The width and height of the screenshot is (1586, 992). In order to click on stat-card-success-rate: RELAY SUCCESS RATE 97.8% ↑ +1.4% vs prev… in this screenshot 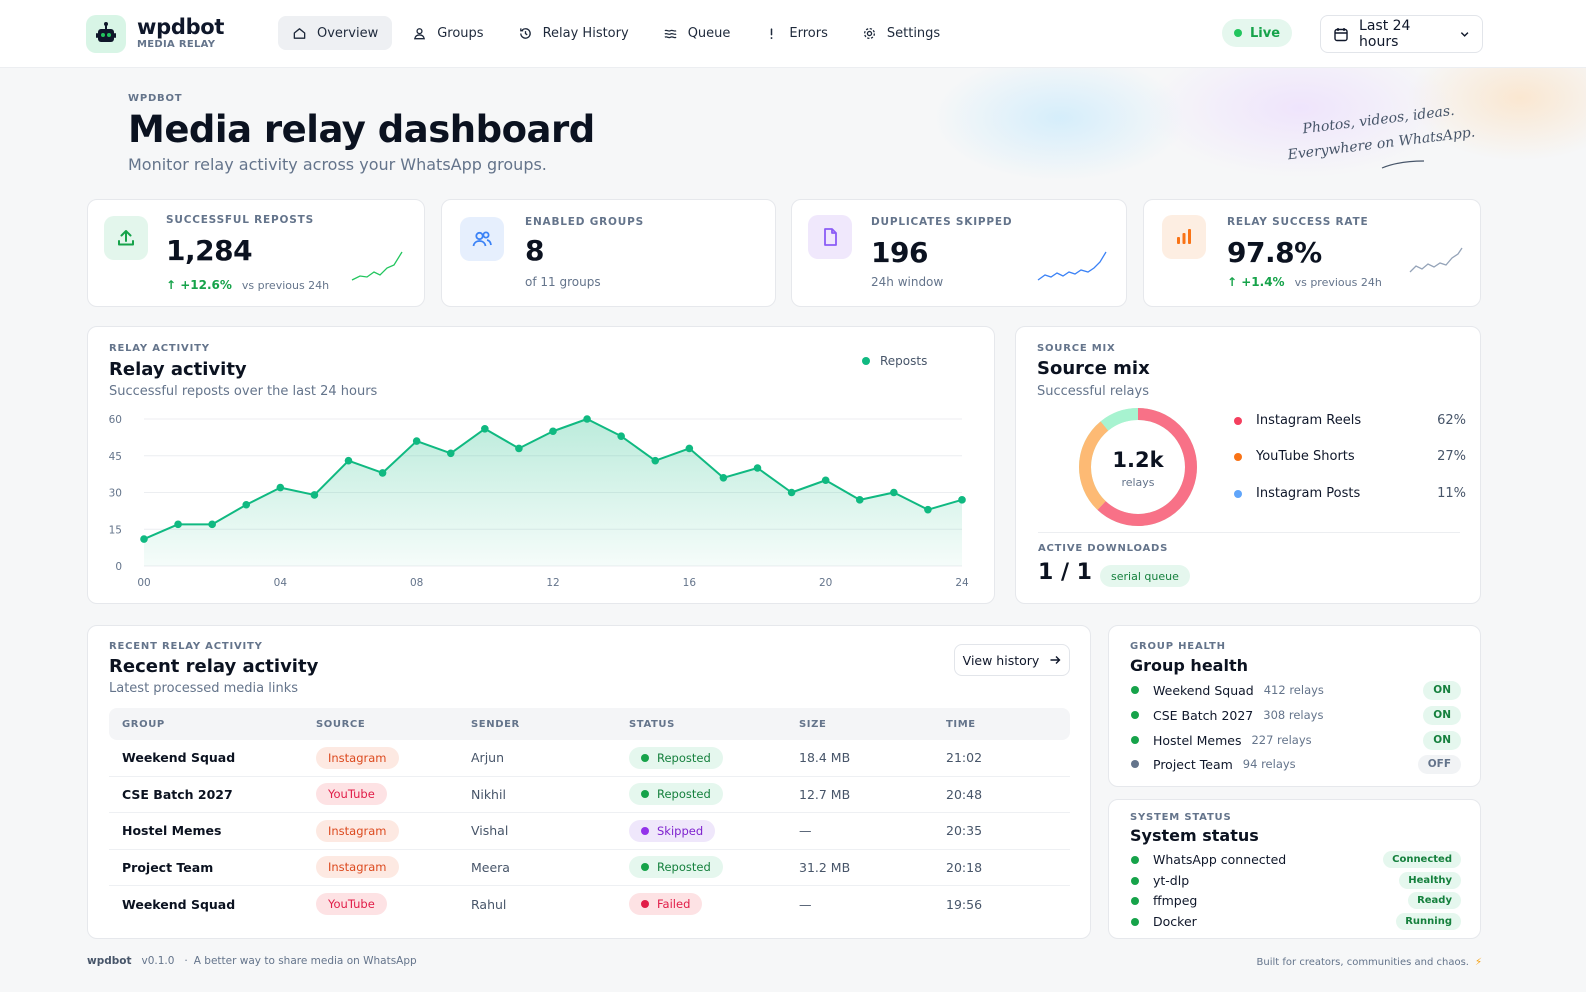, I will do `click(1312, 253)`.